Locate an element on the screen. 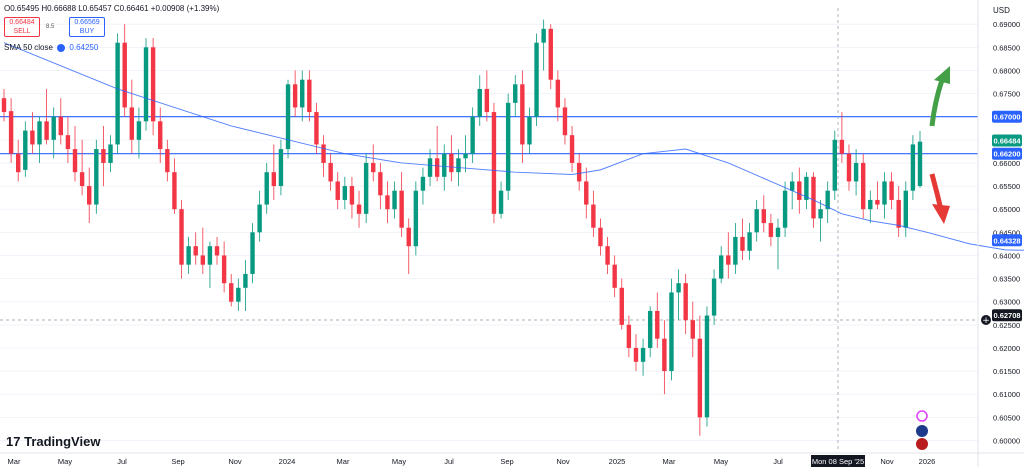  crosshair-plus-icon: + is located at coordinates (986, 320).